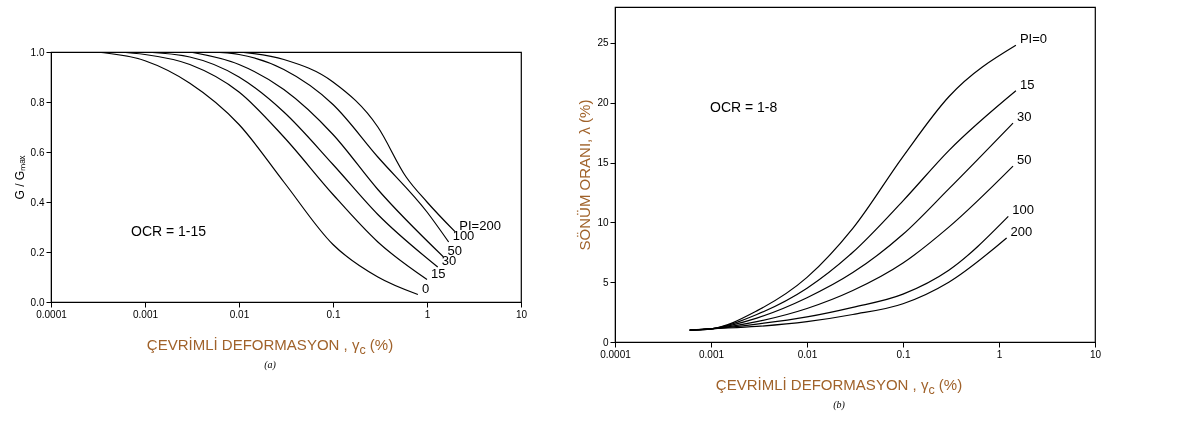 This screenshot has width=1196, height=439. I want to click on series-label: PI=0, so click(1033, 39).